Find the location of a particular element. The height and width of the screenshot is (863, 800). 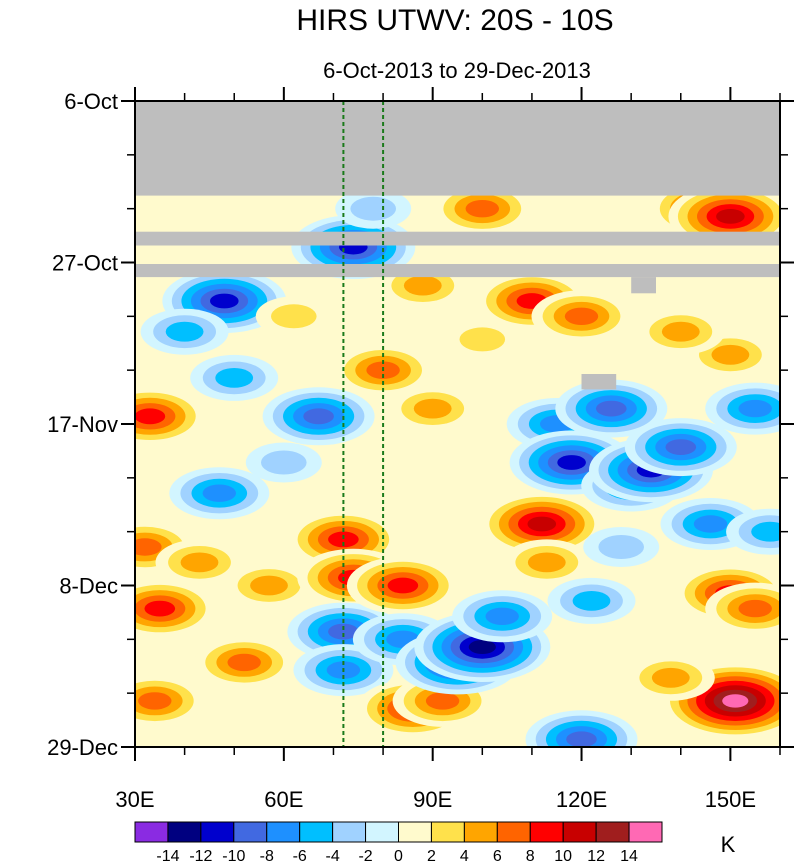

y-tick-label: 27-Oct is located at coordinates (85, 263).